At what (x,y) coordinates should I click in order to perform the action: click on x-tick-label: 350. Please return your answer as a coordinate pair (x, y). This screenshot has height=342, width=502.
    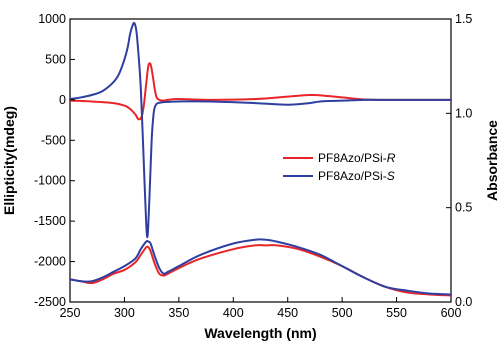
    Looking at the image, I should click on (178, 313).